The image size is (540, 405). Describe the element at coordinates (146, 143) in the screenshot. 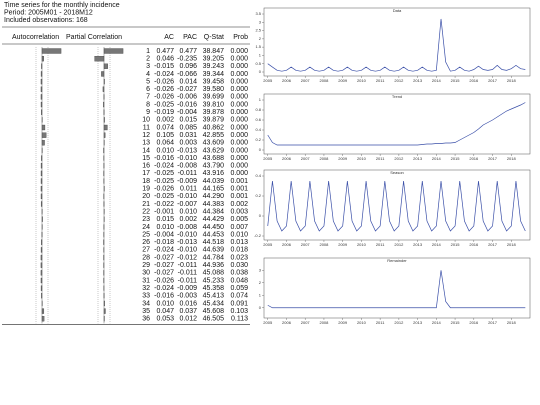

I see `cell: 13` at that location.